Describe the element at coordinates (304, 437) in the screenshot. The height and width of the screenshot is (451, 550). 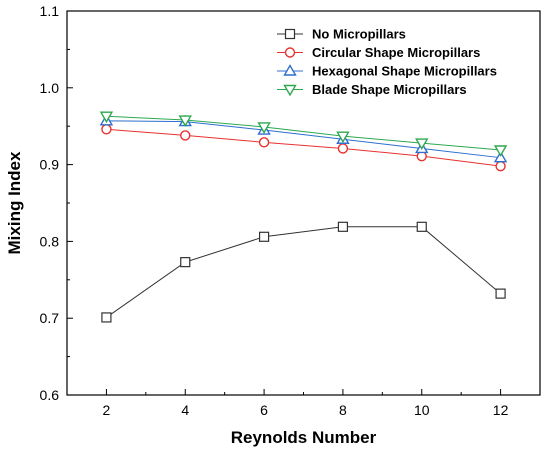
I see `x-axis-title: Reynolds Number` at that location.